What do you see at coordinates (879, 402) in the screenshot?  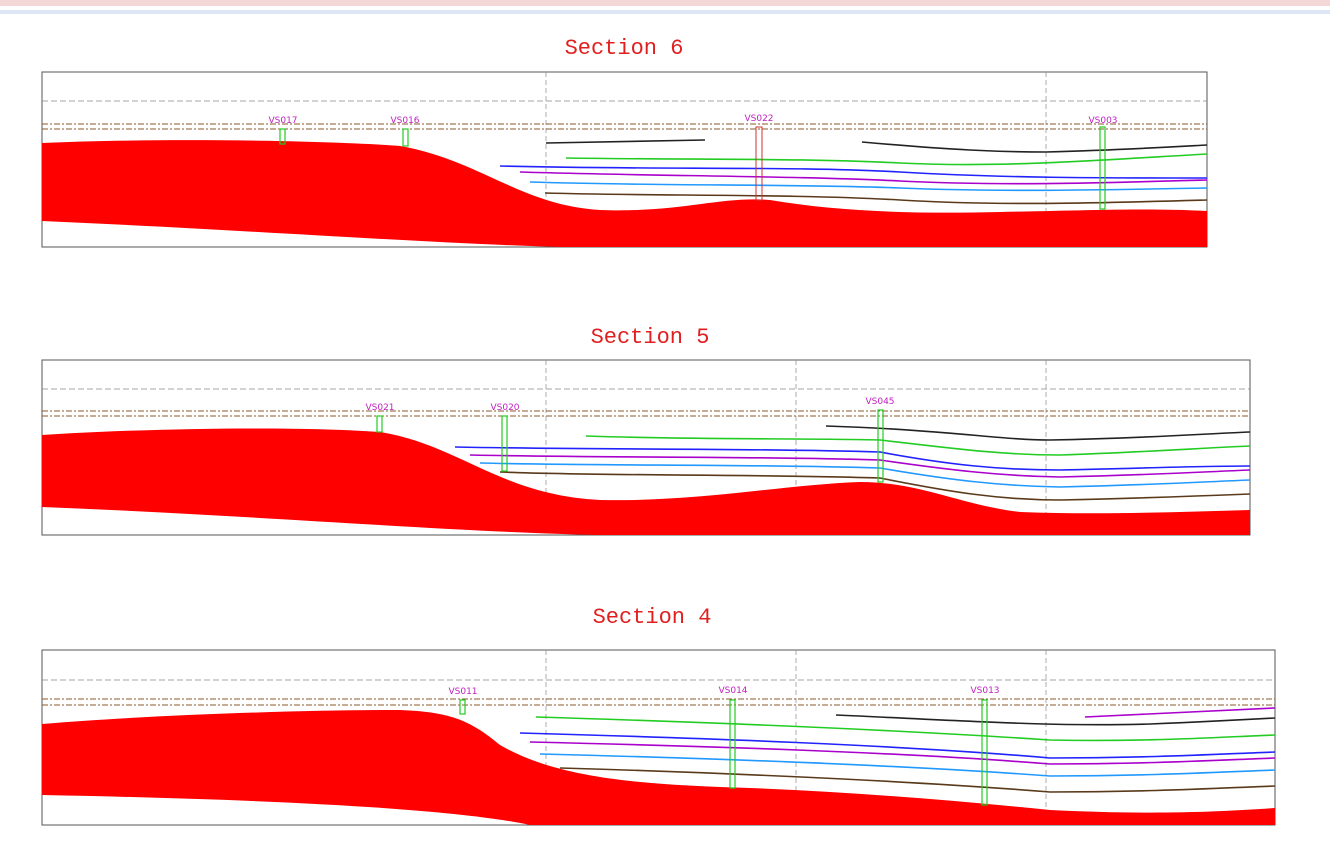 I see `borehole-label: VS045` at bounding box center [879, 402].